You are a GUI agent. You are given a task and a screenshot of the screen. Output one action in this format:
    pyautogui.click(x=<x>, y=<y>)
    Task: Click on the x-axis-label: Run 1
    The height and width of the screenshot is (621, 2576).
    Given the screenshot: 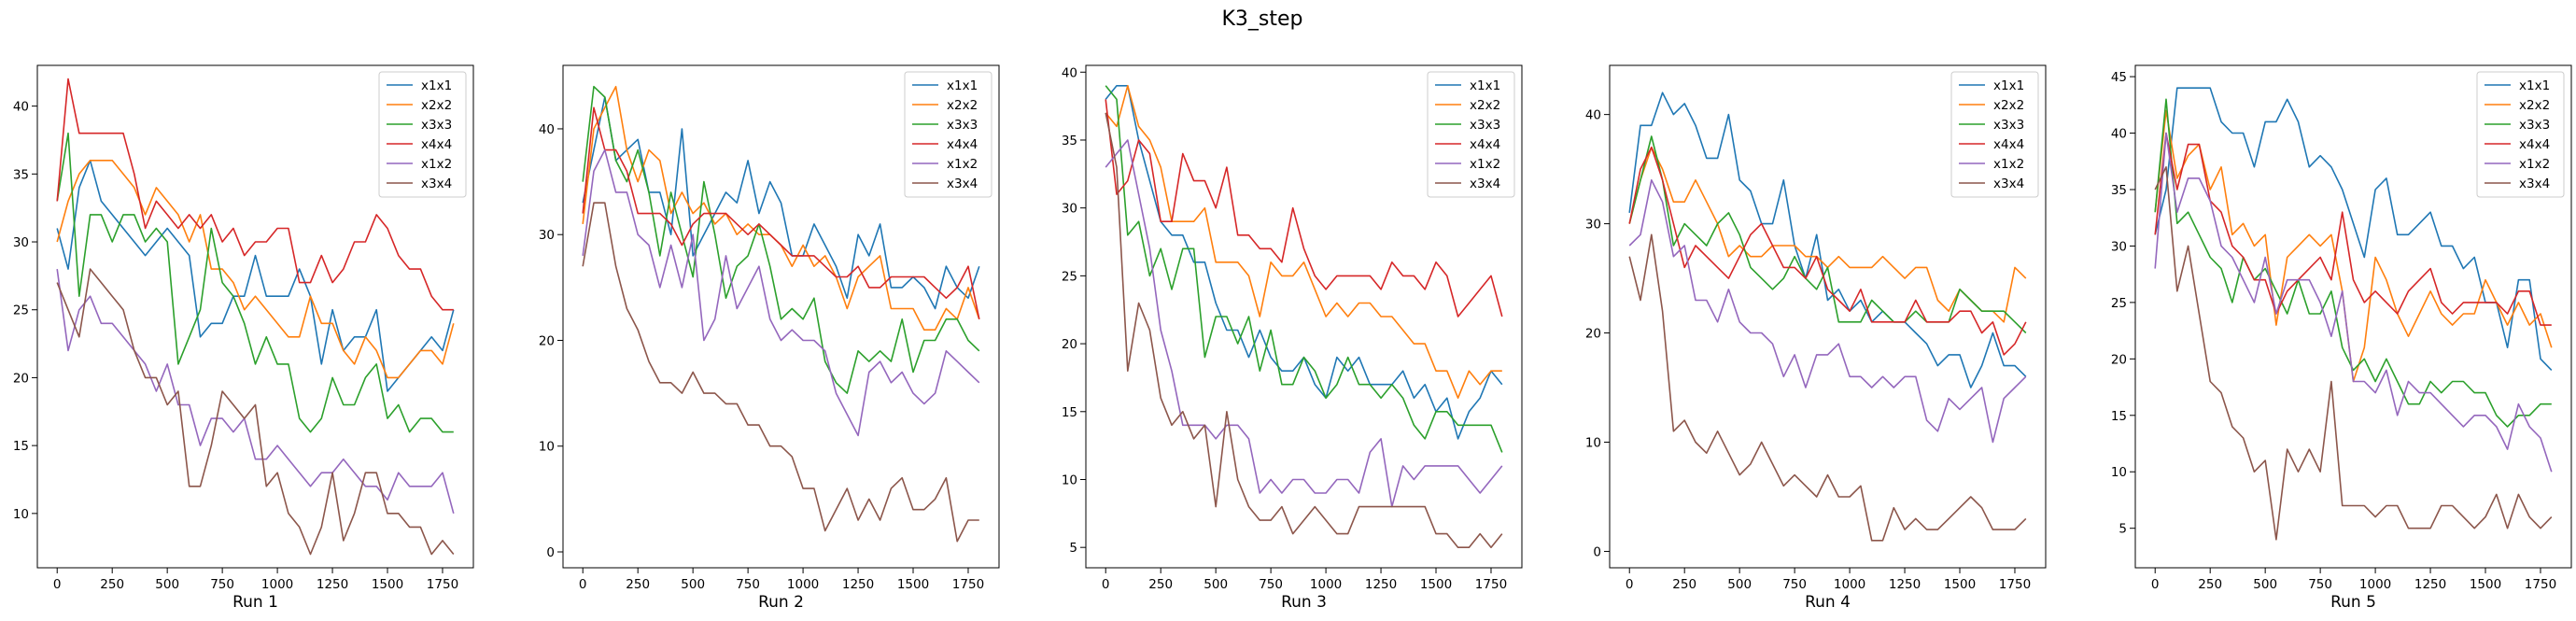 What is the action you would take?
    pyautogui.click(x=255, y=603)
    